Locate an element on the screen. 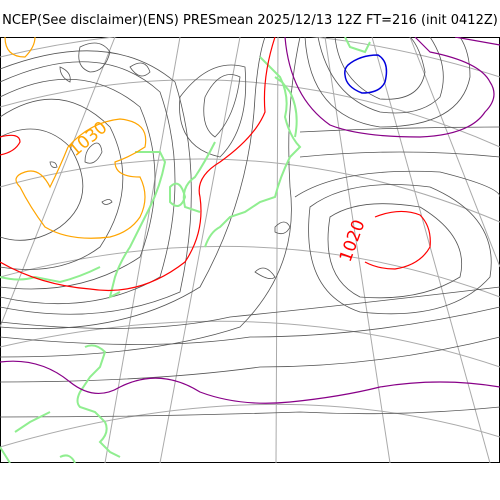  isobar-1030-group is located at coordinates (75, 138).